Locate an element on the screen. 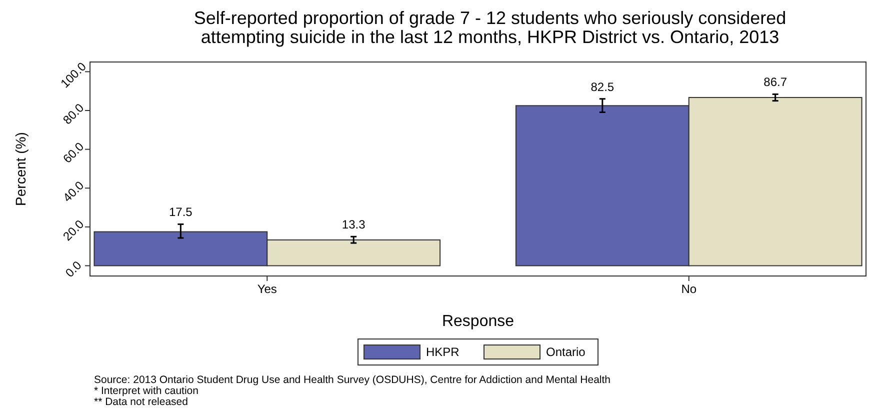 This screenshot has height=409, width=872. text: * Interpret with caution is located at coordinates (146, 391).